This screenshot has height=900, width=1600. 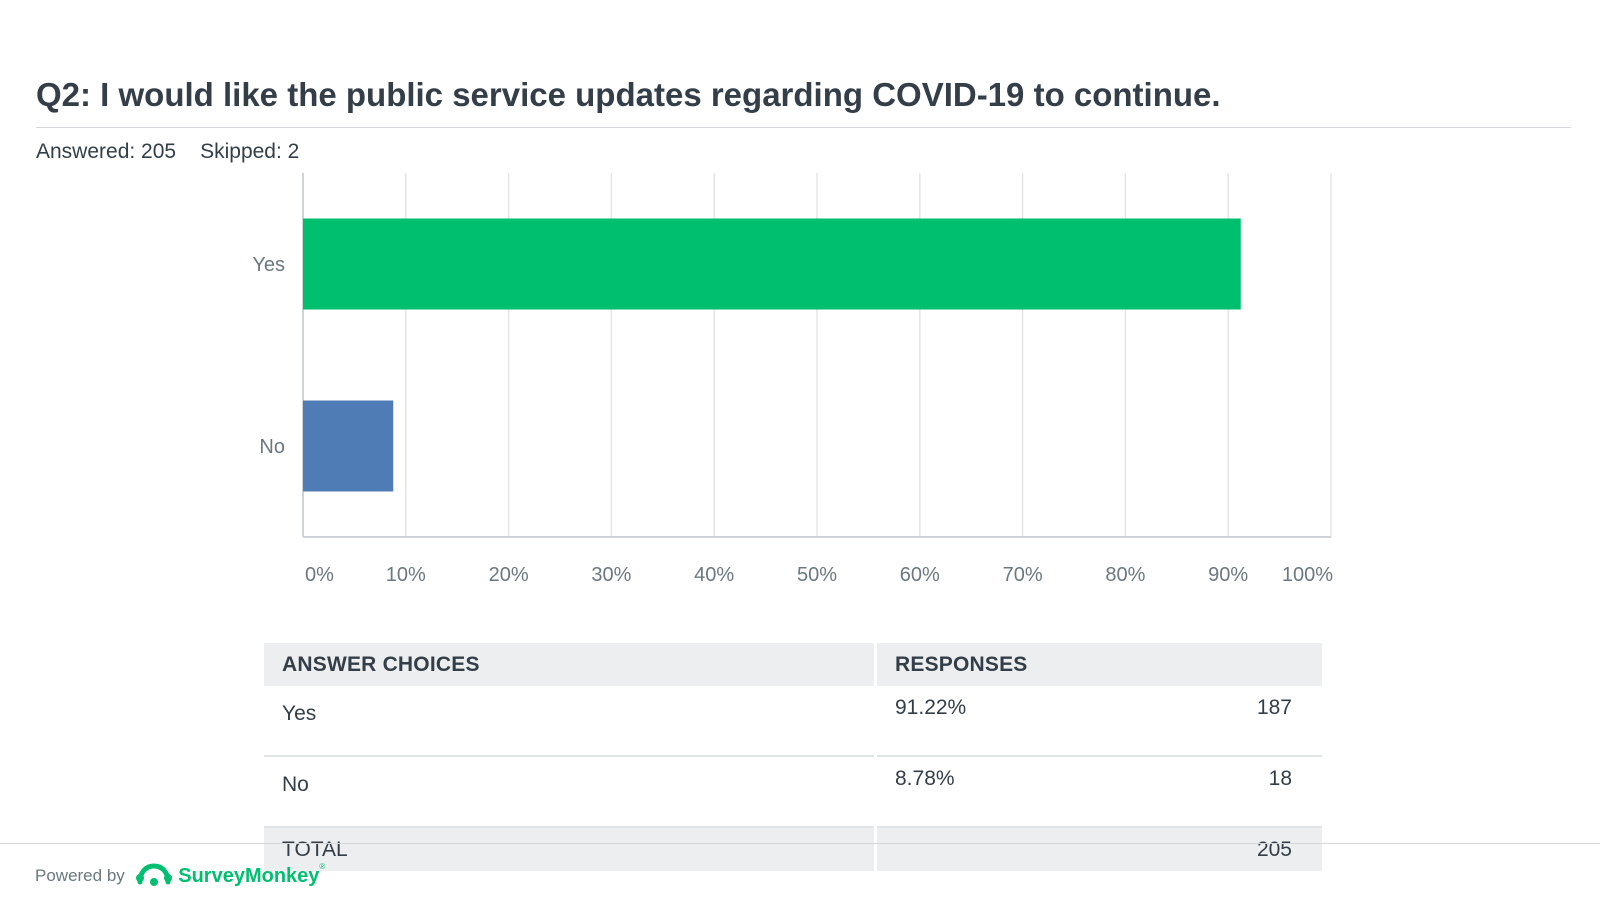 What do you see at coordinates (322, 866) in the screenshot?
I see `trademark-mark: ®` at bounding box center [322, 866].